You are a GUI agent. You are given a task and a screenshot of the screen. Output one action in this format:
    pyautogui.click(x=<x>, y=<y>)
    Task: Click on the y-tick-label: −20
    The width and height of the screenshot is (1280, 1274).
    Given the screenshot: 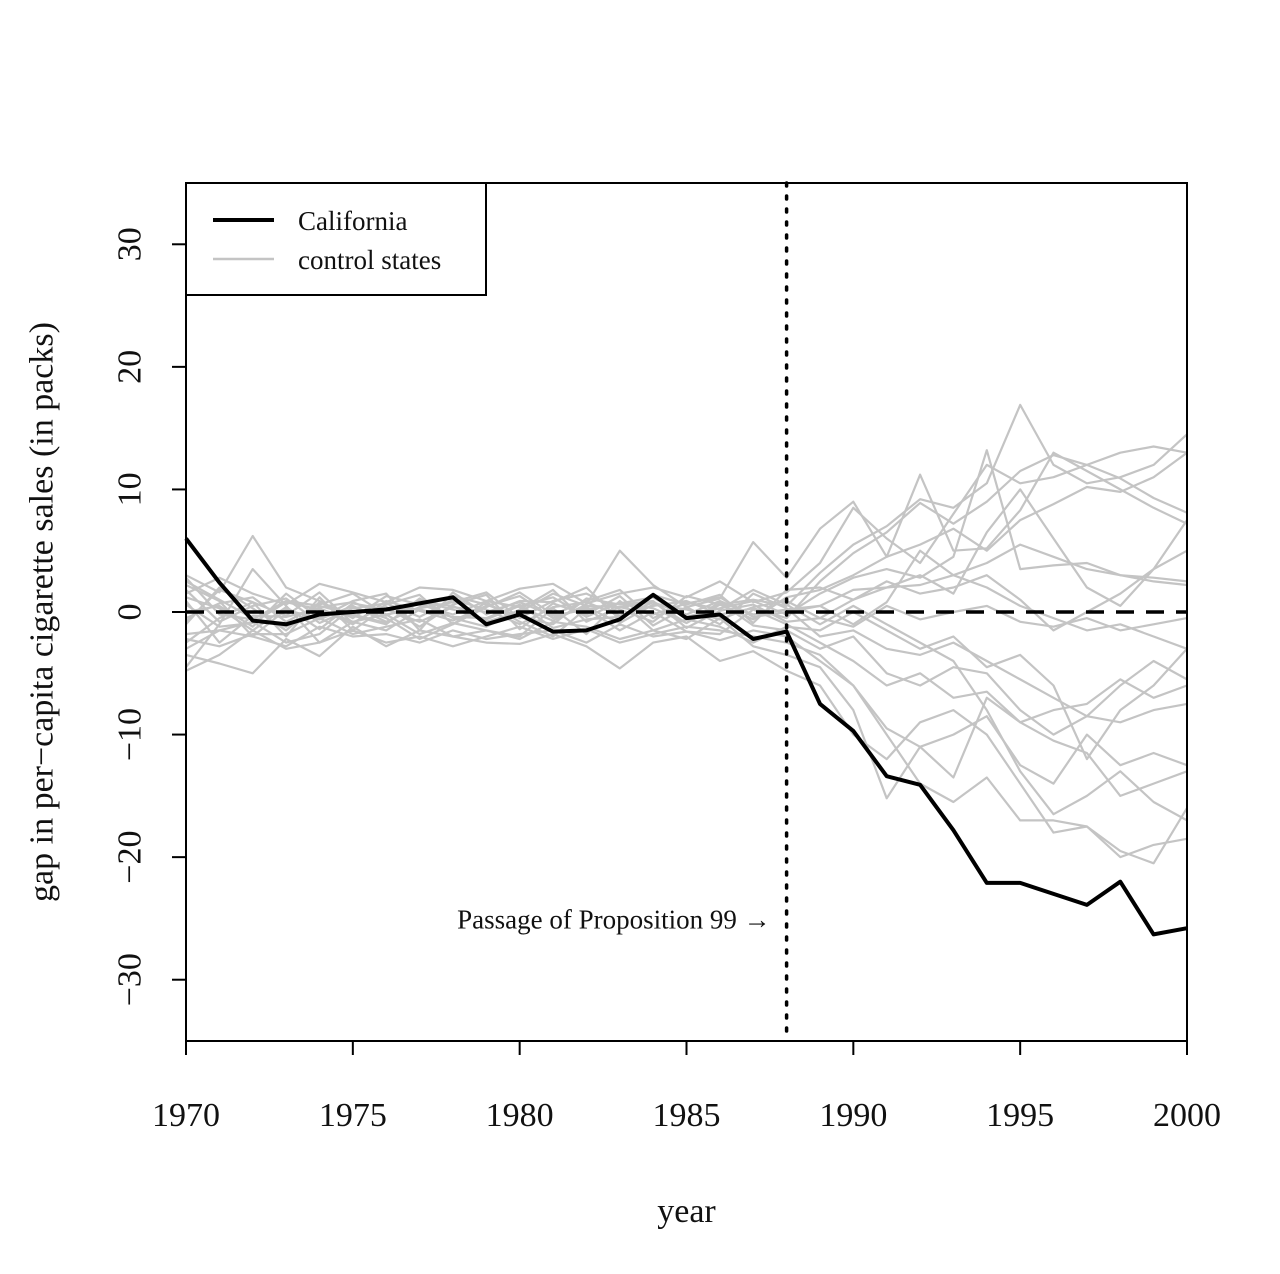 What is the action you would take?
    pyautogui.click(x=130, y=857)
    